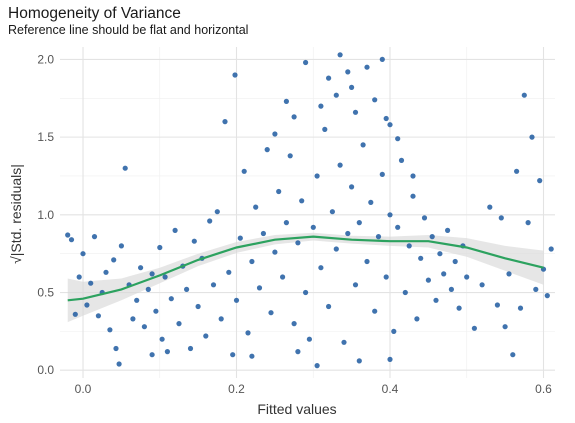 The height and width of the screenshot is (423, 575). I want to click on y-tick-label: 1.5, so click(45, 137).